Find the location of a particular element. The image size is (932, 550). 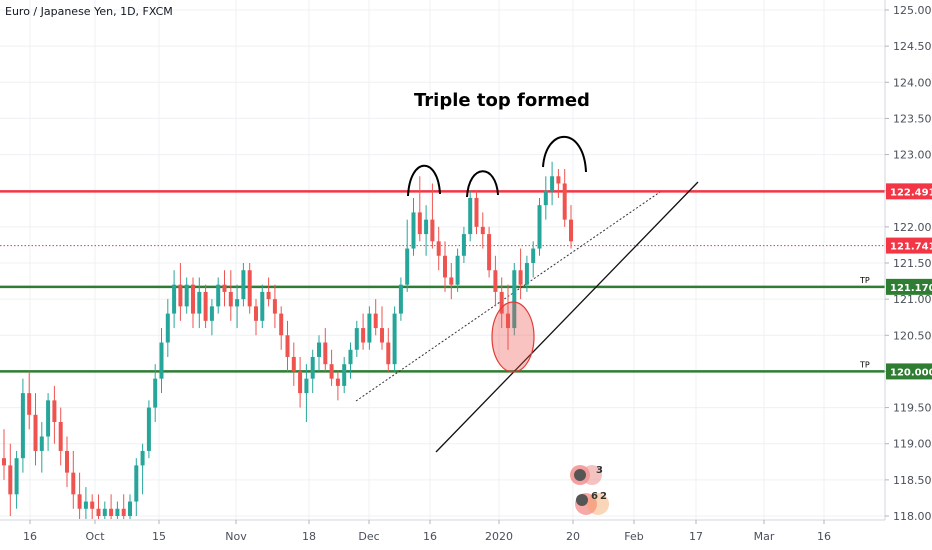

time-tick-label: 17 is located at coordinates (696, 536).